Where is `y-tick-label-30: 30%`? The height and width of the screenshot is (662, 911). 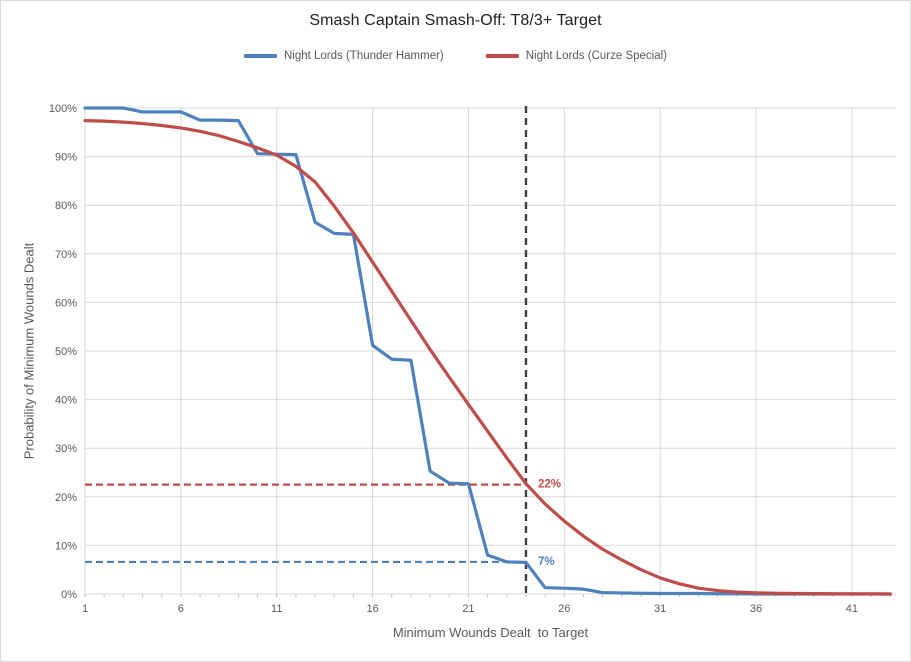
y-tick-label-30: 30% is located at coordinates (66, 449).